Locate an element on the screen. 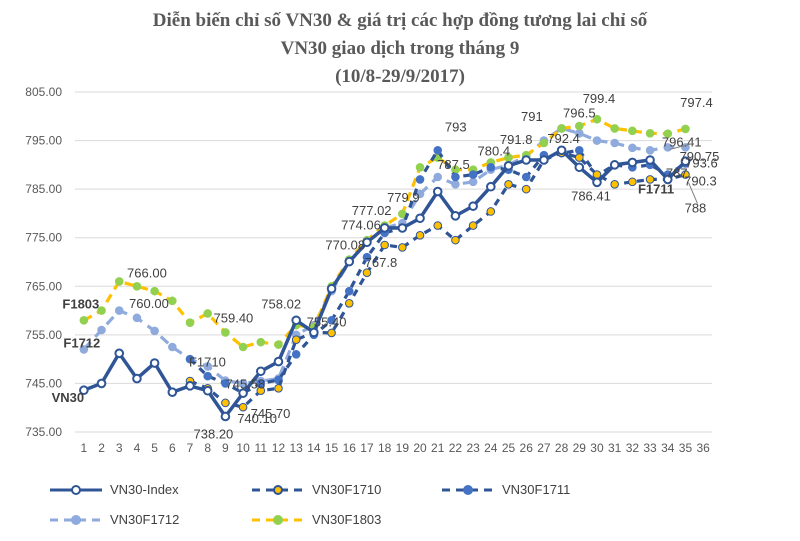 Image resolution: width=800 pixels, height=541 pixels. data-label: 745.58 is located at coordinates (246, 384).